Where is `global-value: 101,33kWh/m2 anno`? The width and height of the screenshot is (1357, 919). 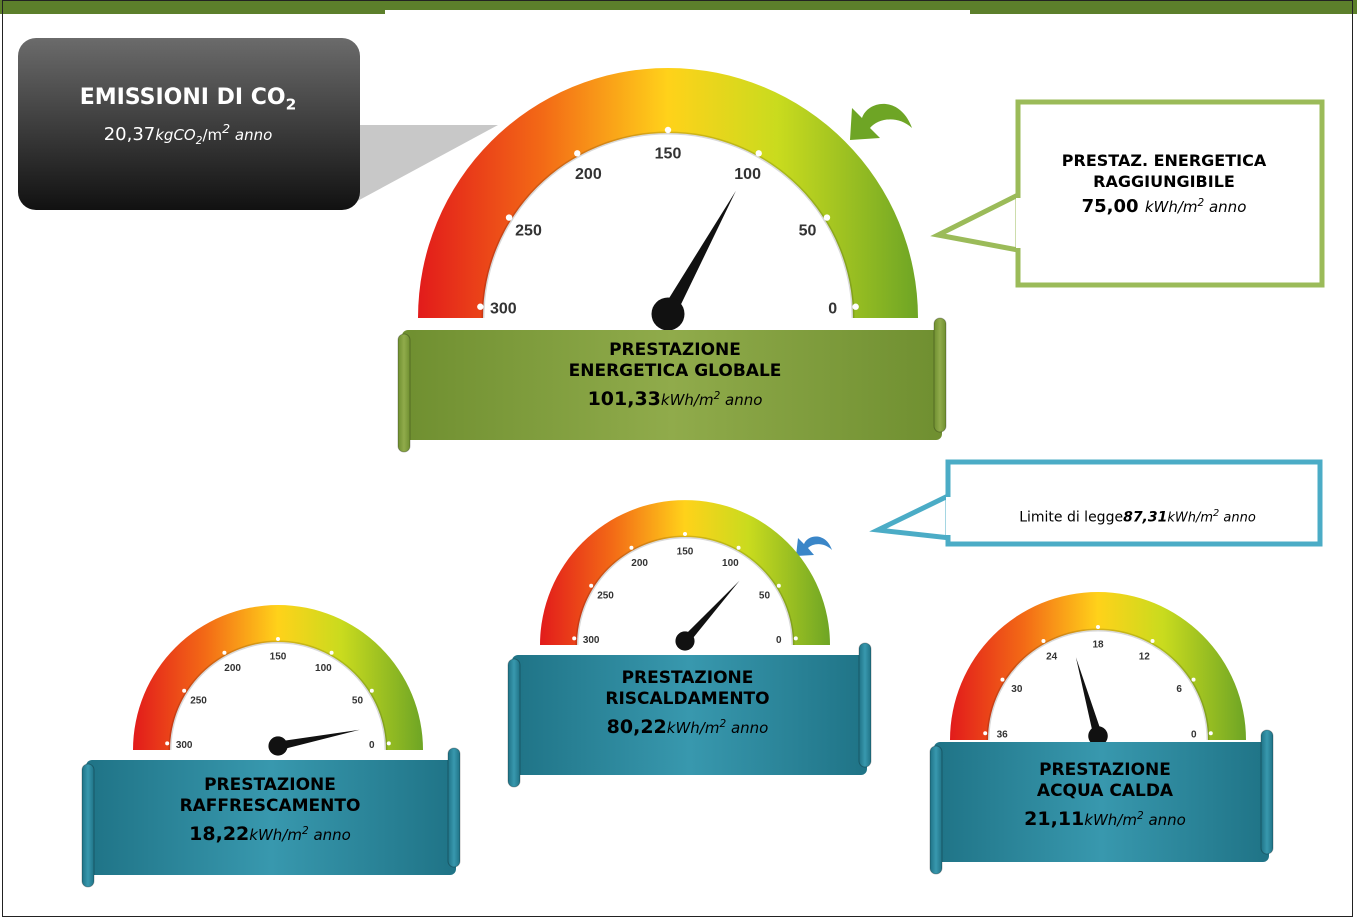 global-value: 101,33kWh/m2 anno is located at coordinates (675, 399).